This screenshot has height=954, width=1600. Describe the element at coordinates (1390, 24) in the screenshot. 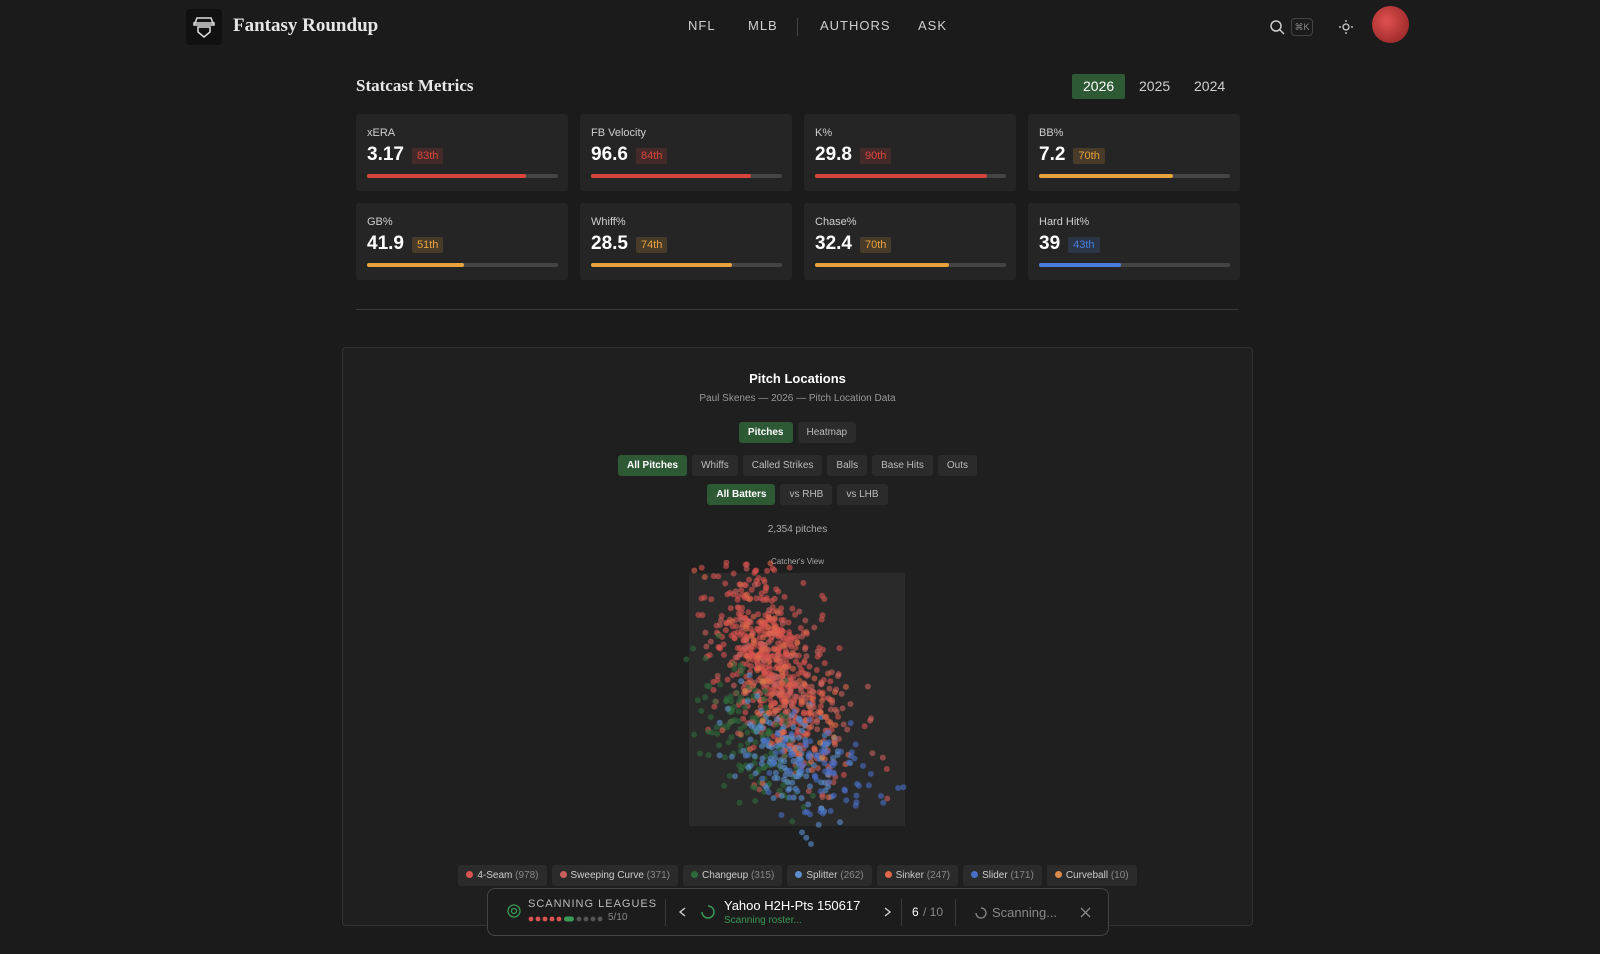

I see `avatar` at that location.